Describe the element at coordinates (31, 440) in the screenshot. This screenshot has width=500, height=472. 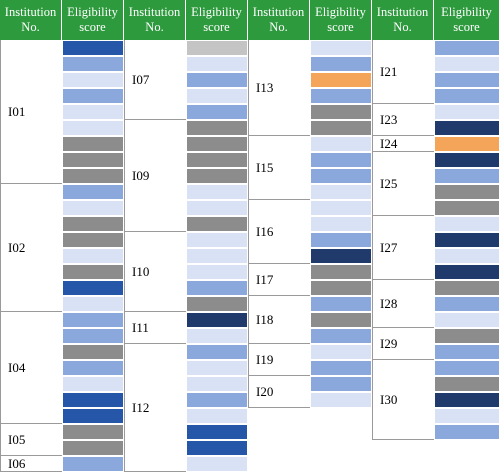
I see `institution-cell: I05` at that location.